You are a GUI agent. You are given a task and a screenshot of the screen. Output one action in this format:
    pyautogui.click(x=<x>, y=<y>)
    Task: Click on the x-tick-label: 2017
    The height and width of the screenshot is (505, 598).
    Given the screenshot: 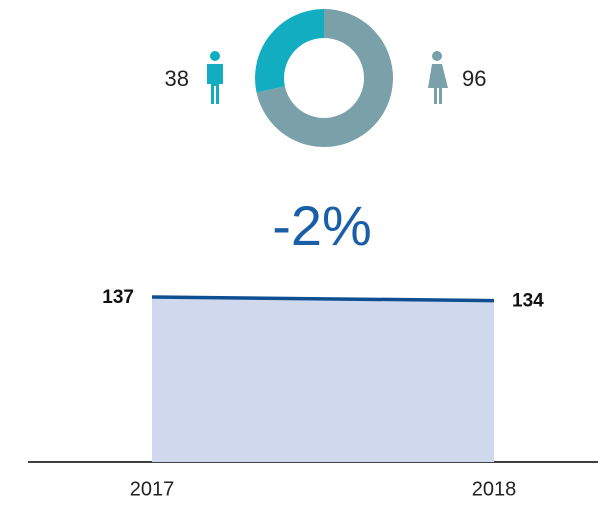 What is the action you would take?
    pyautogui.click(x=152, y=489)
    